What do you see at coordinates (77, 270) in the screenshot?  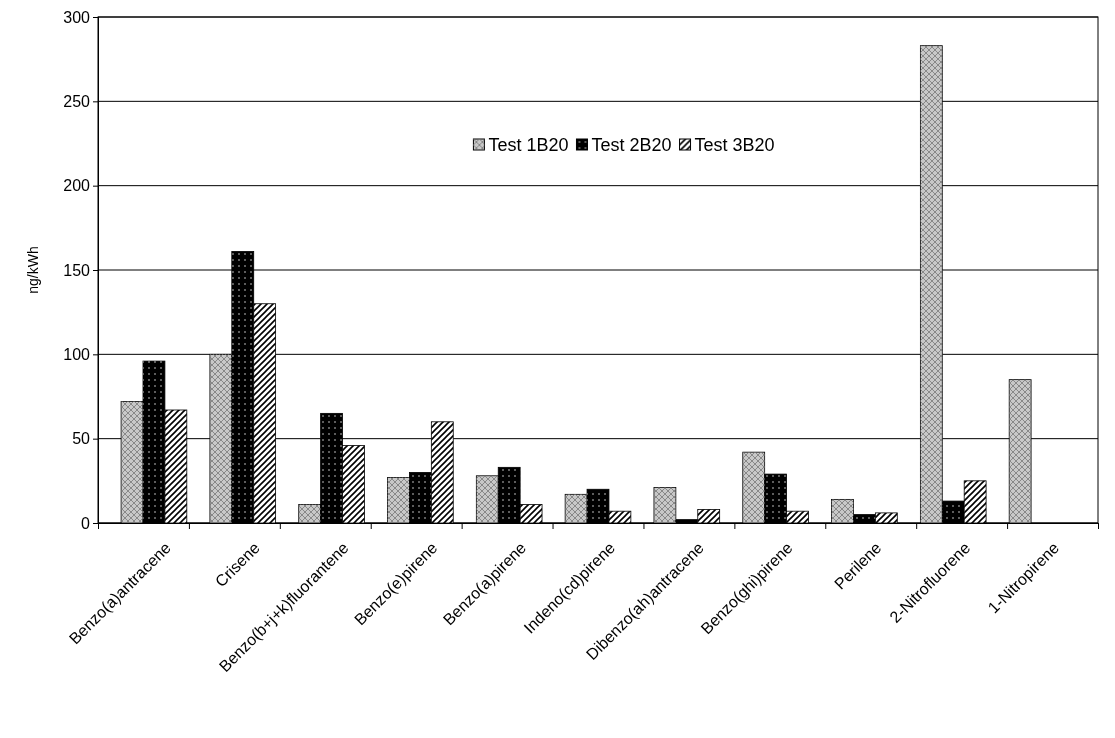 I see `y-tick-label: 150` at bounding box center [77, 270].